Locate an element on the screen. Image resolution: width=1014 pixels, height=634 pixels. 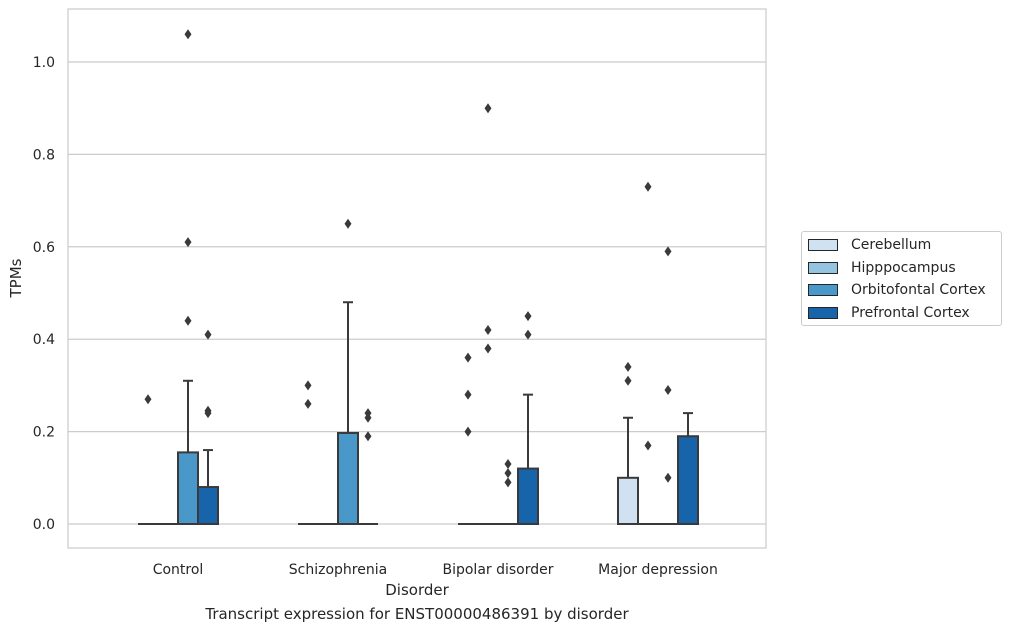
y-axis-title: TPMs is located at coordinates (16, 278).